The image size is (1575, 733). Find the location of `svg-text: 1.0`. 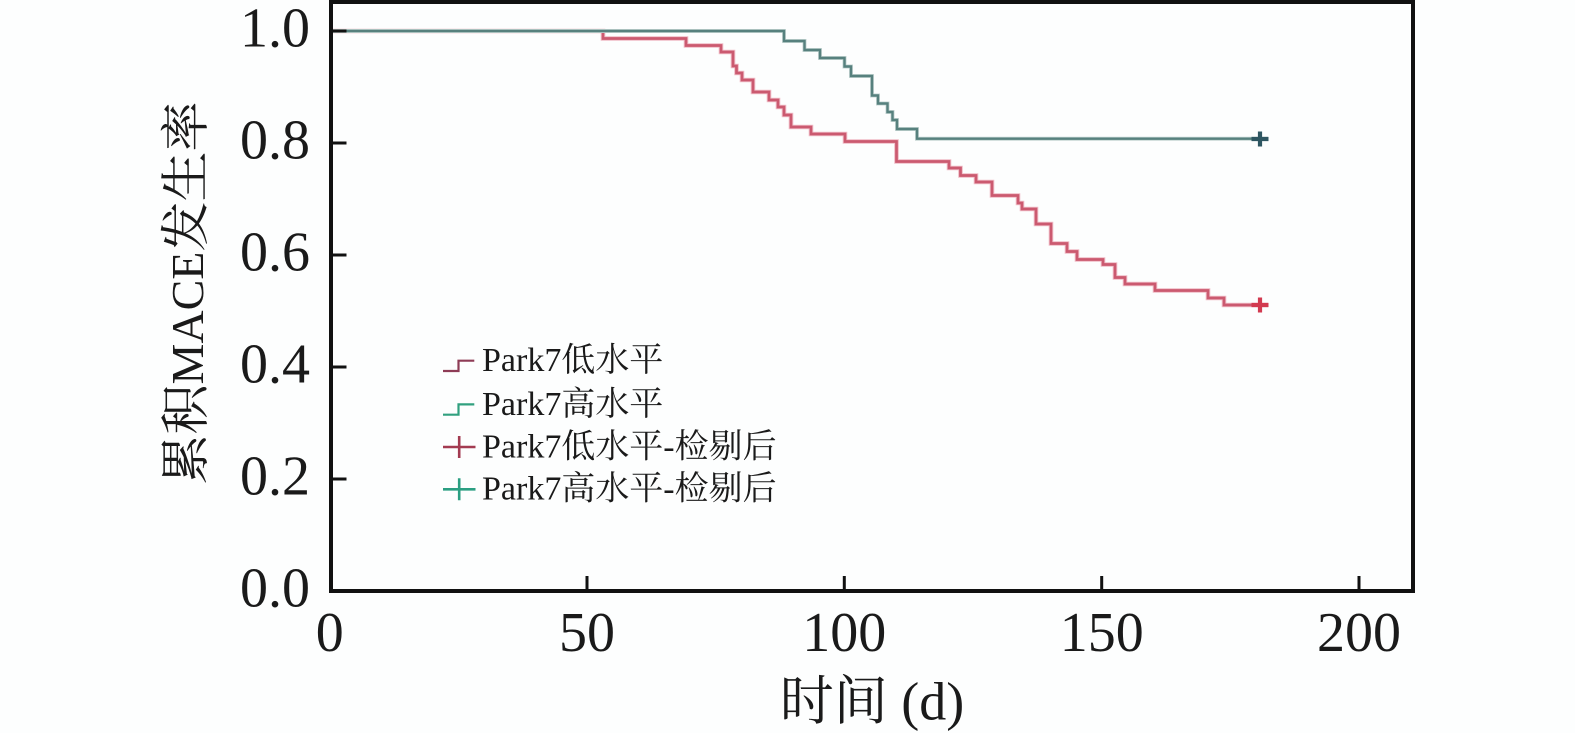

svg-text: 1.0 is located at coordinates (275, 30).